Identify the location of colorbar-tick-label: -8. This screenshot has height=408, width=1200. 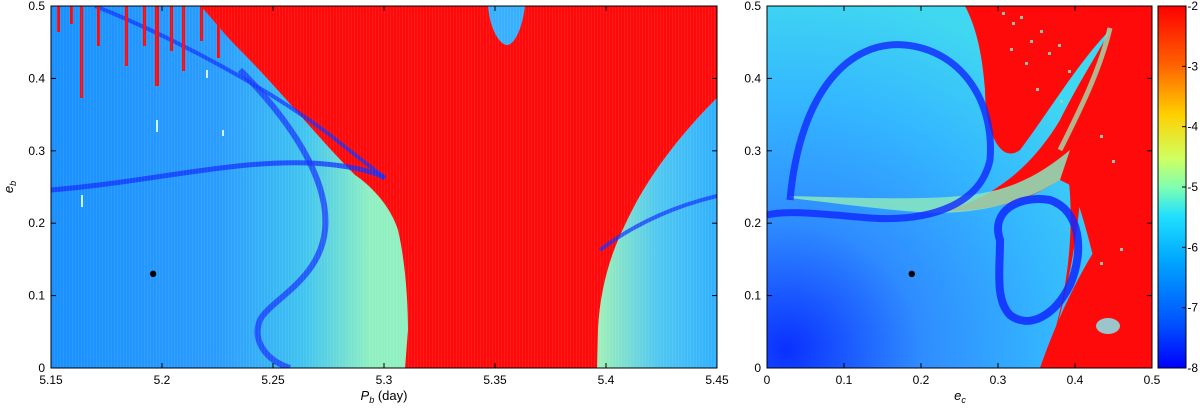
(1192, 368).